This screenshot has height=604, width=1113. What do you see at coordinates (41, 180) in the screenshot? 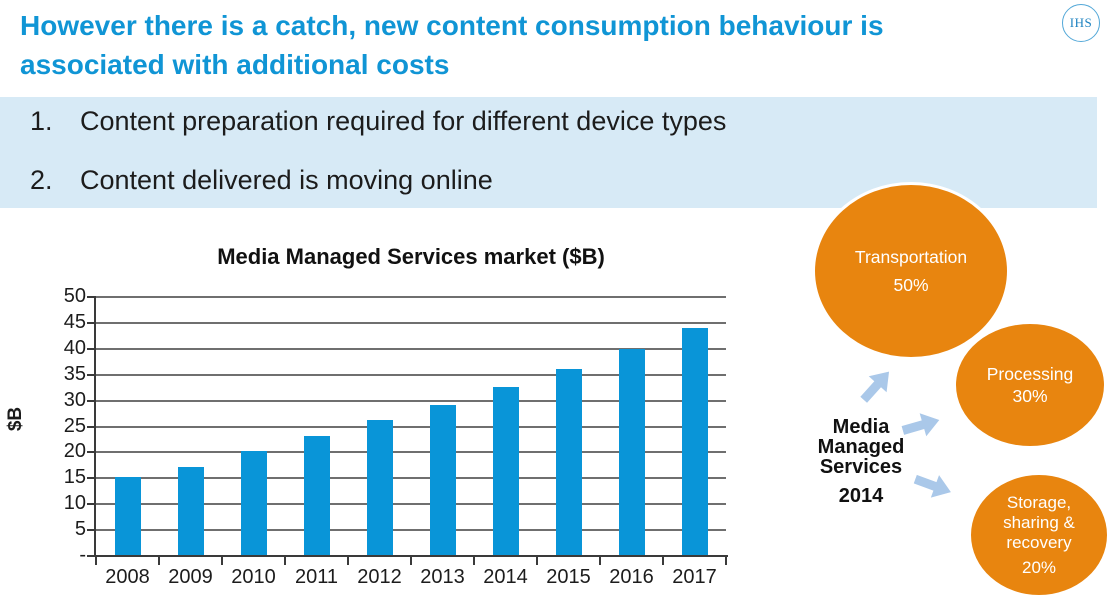
I see `point-2-number: 2.` at bounding box center [41, 180].